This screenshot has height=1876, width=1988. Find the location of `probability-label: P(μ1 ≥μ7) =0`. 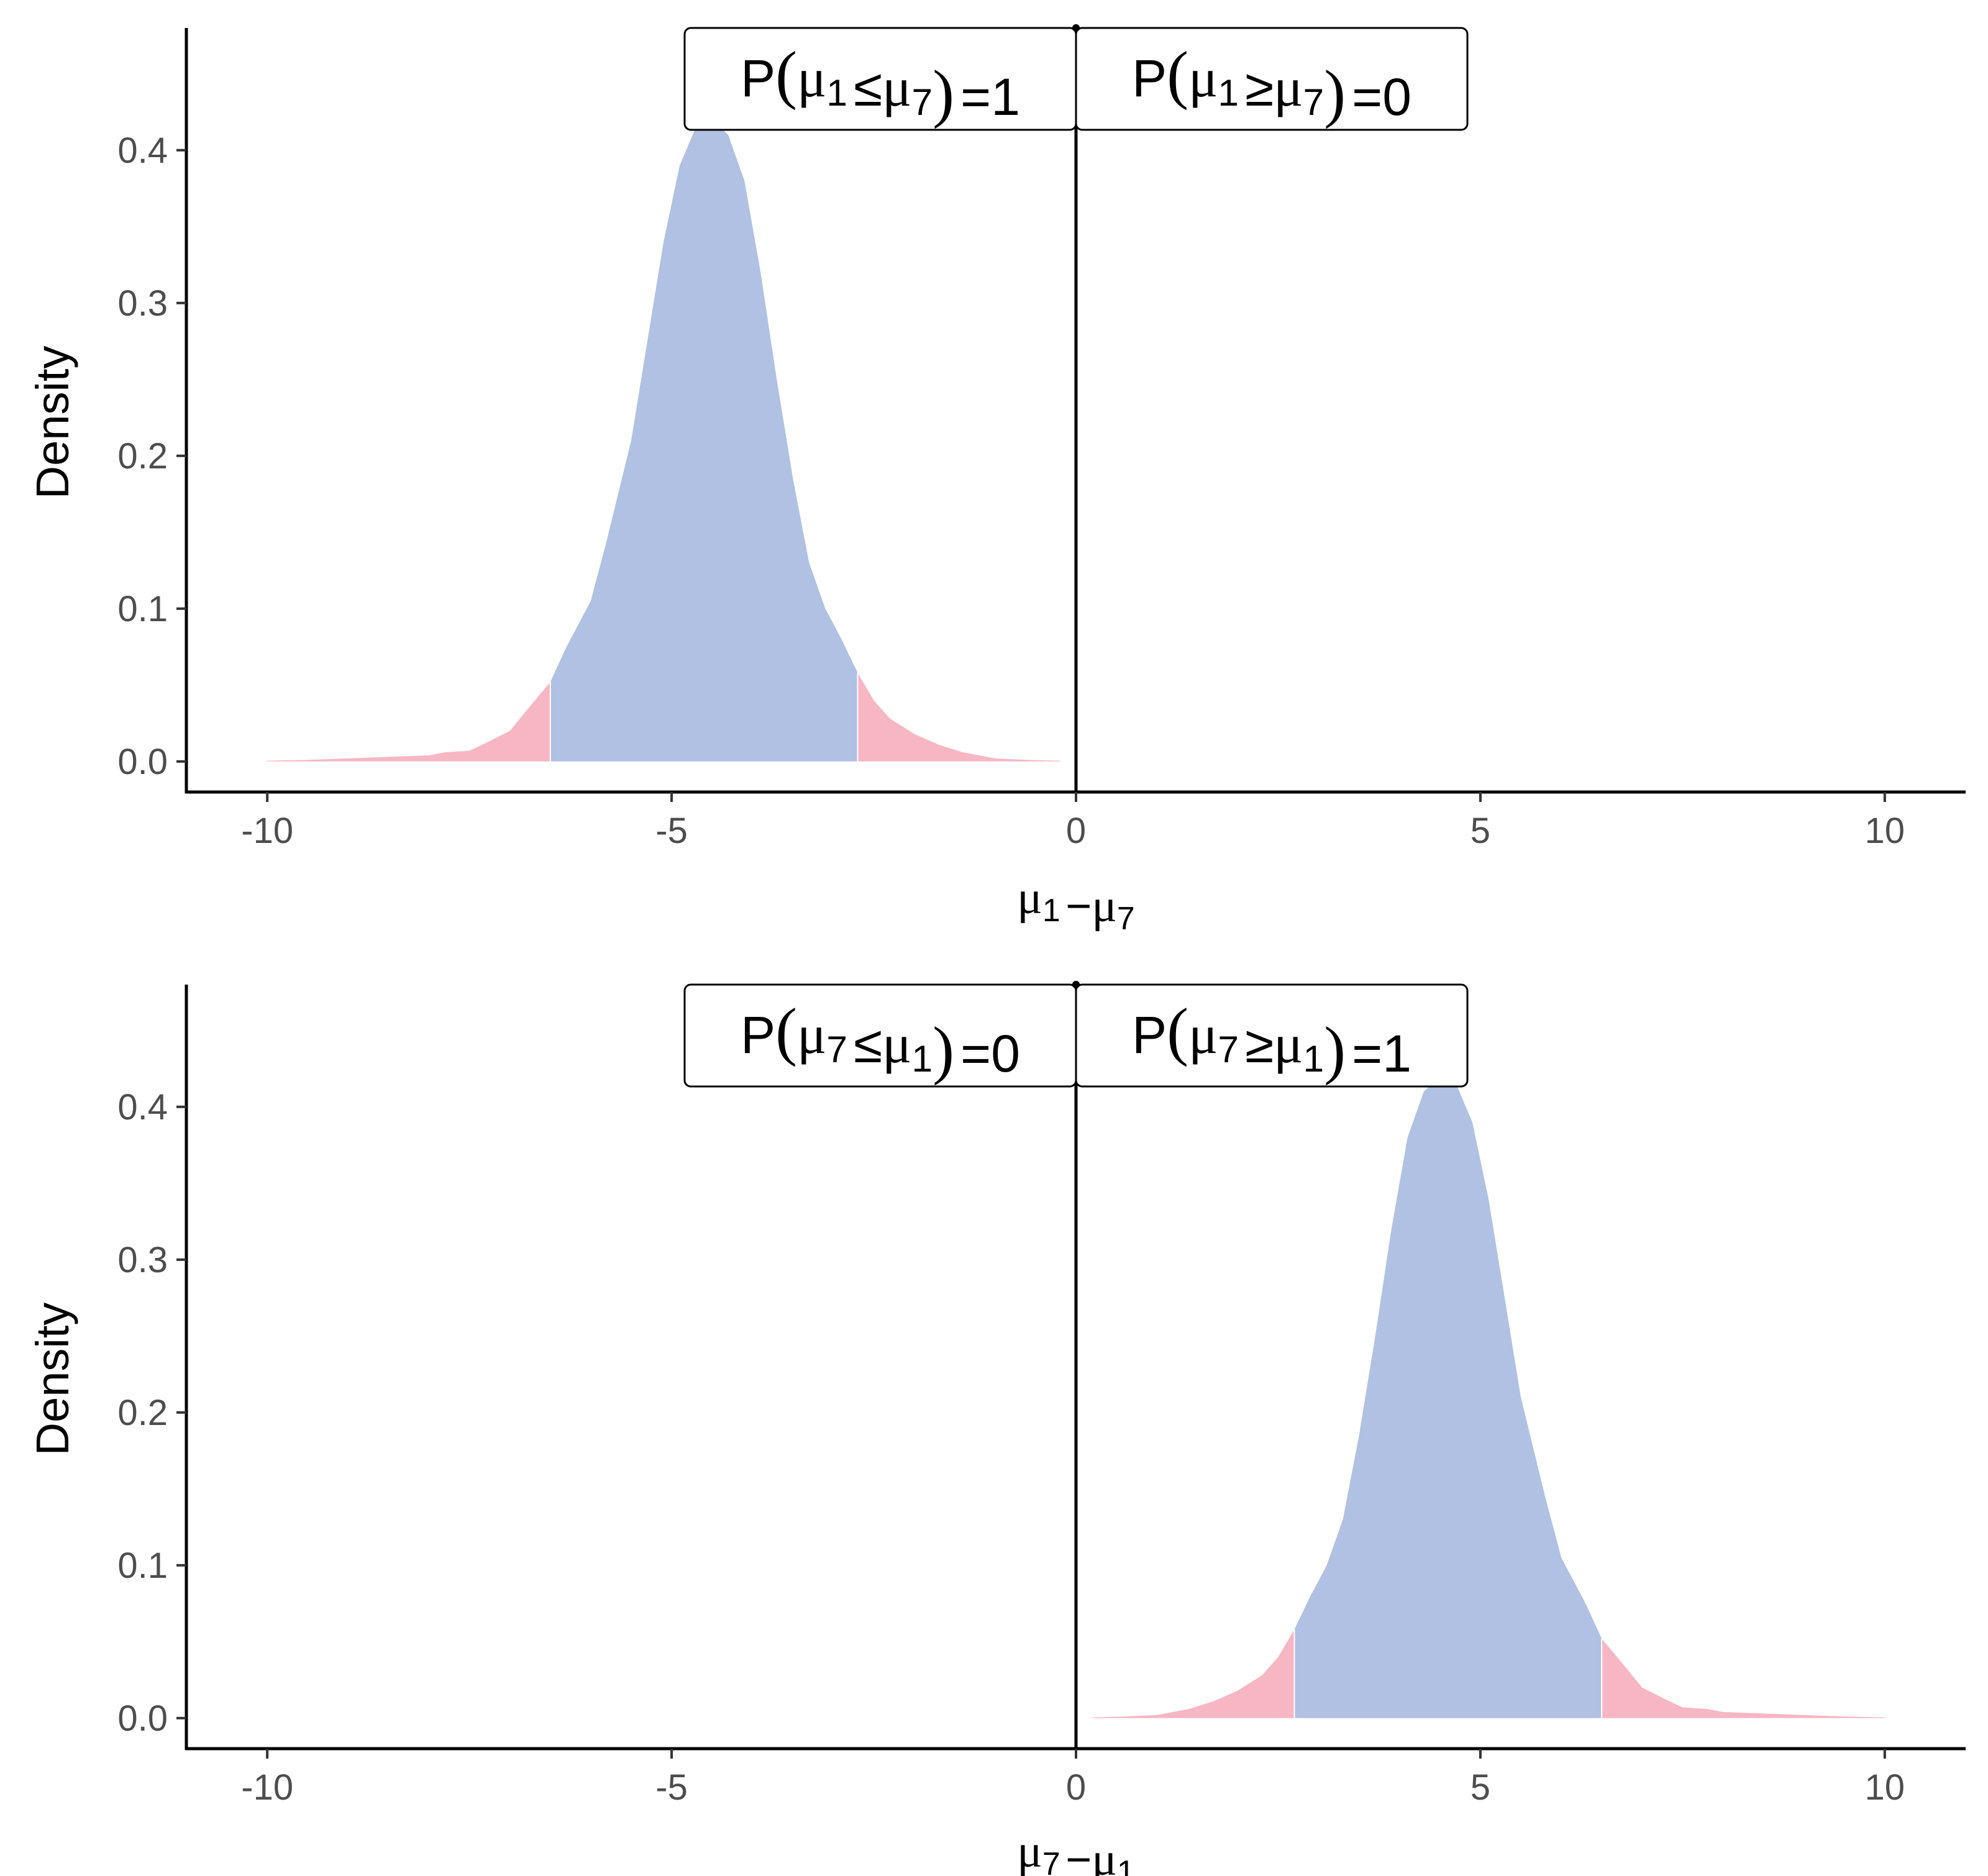

probability-label: P(μ1 ≥μ7) =0 is located at coordinates (1271, 83).